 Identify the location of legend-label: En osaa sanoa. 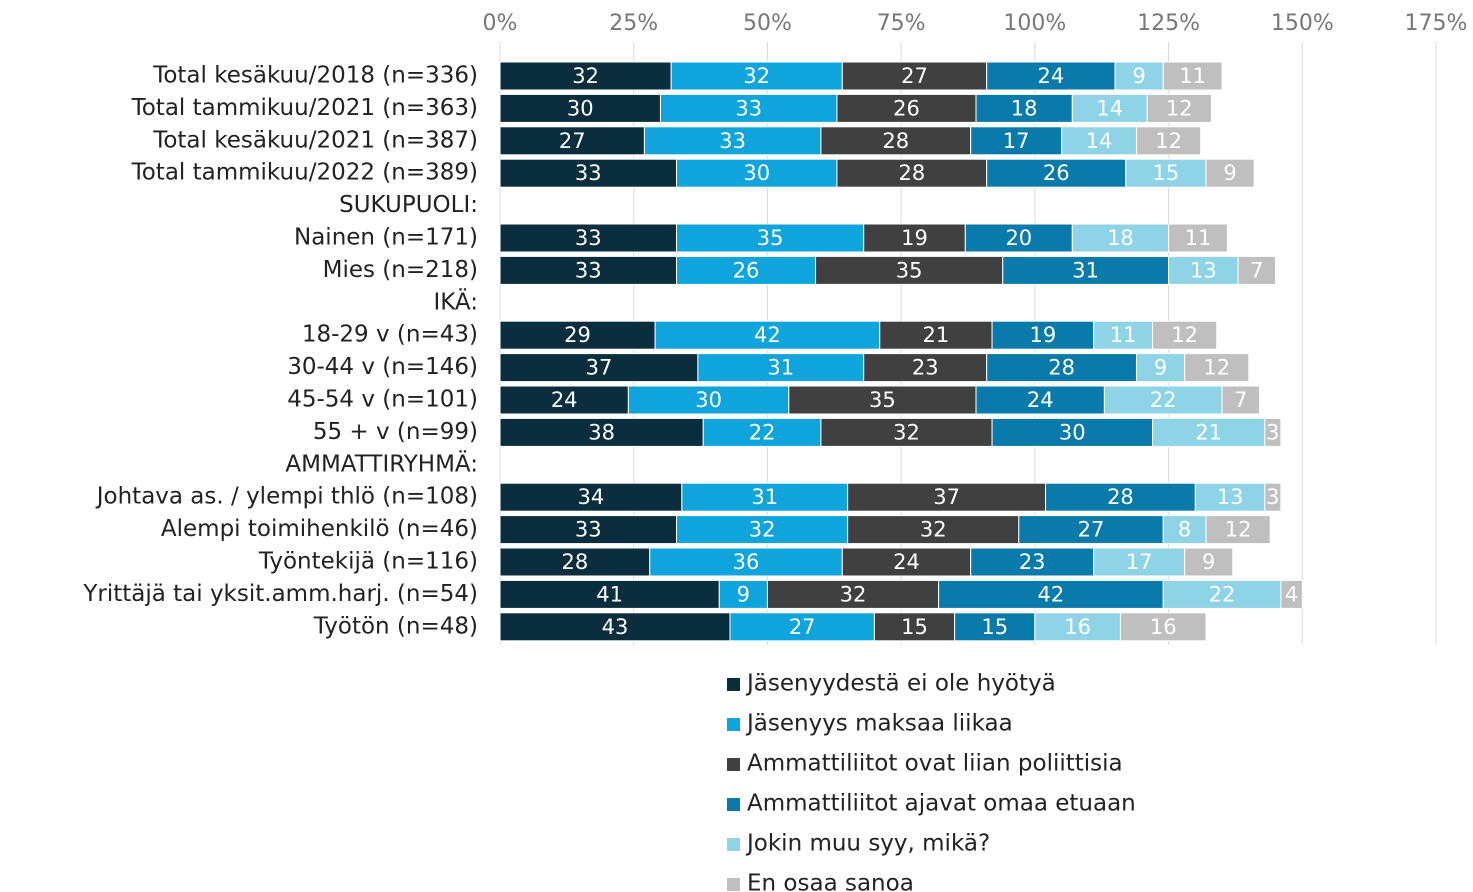
(830, 881).